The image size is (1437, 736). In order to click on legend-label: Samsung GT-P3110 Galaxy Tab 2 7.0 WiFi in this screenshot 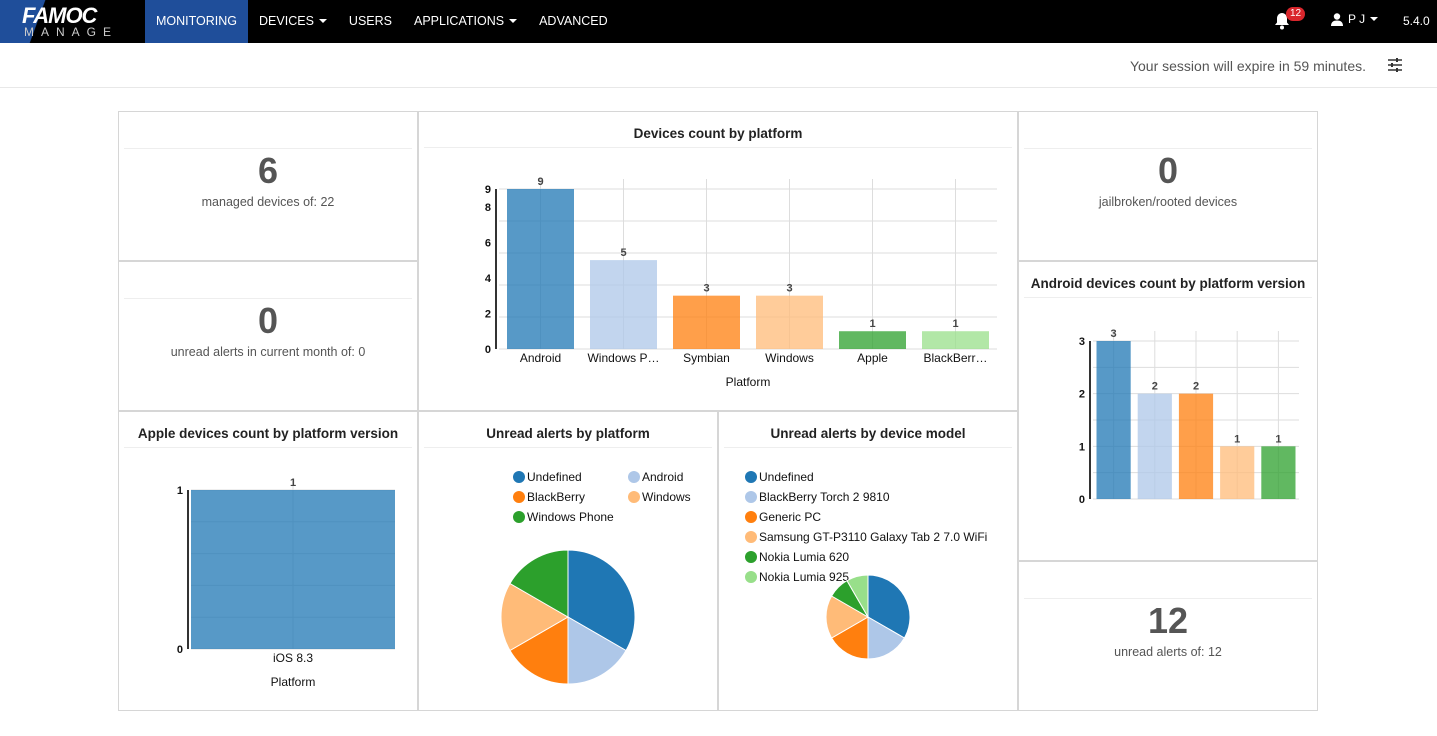, I will do `click(873, 537)`.